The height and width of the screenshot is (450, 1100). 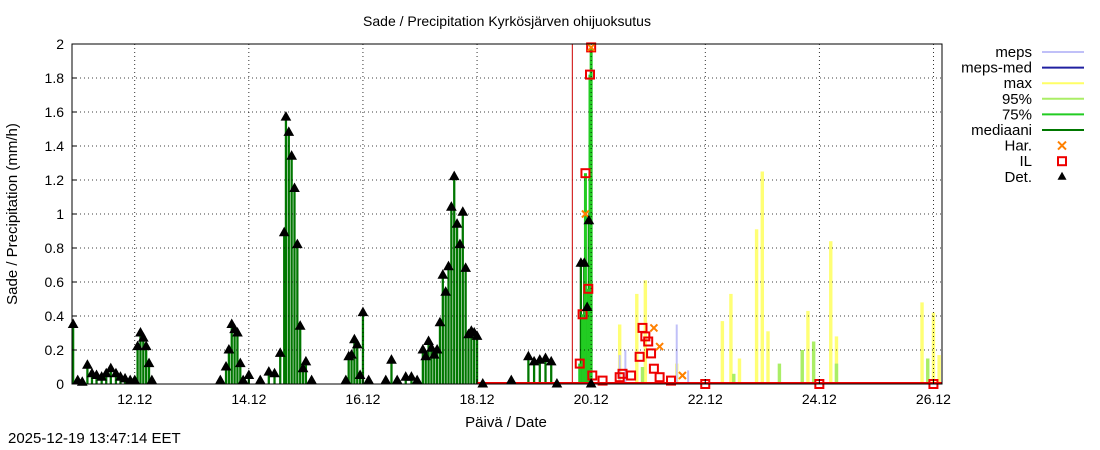 I want to click on legend-label: Har., so click(x=1018, y=146).